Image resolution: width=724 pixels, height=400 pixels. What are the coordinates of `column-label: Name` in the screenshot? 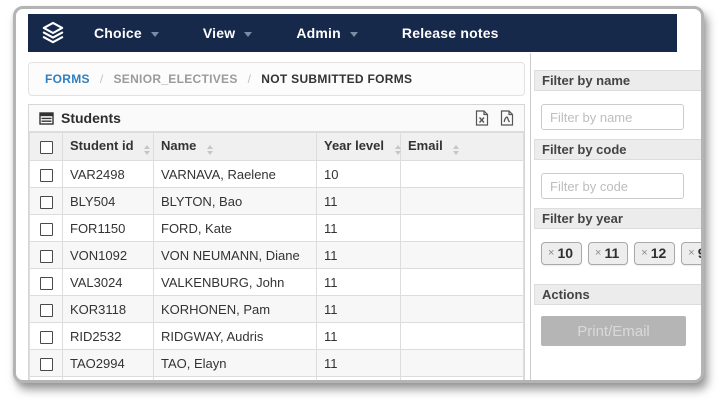 It's located at (179, 145).